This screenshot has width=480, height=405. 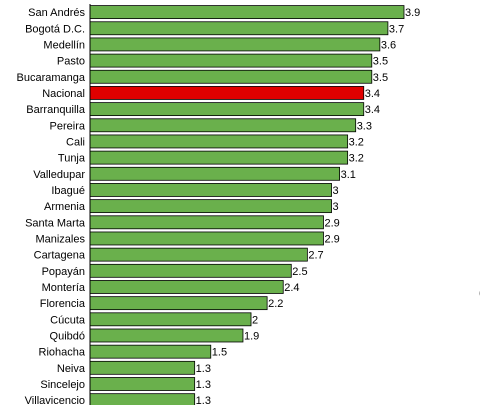 What do you see at coordinates (62, 385) in the screenshot?
I see `category-label-sincelejo: Sincelejo` at bounding box center [62, 385].